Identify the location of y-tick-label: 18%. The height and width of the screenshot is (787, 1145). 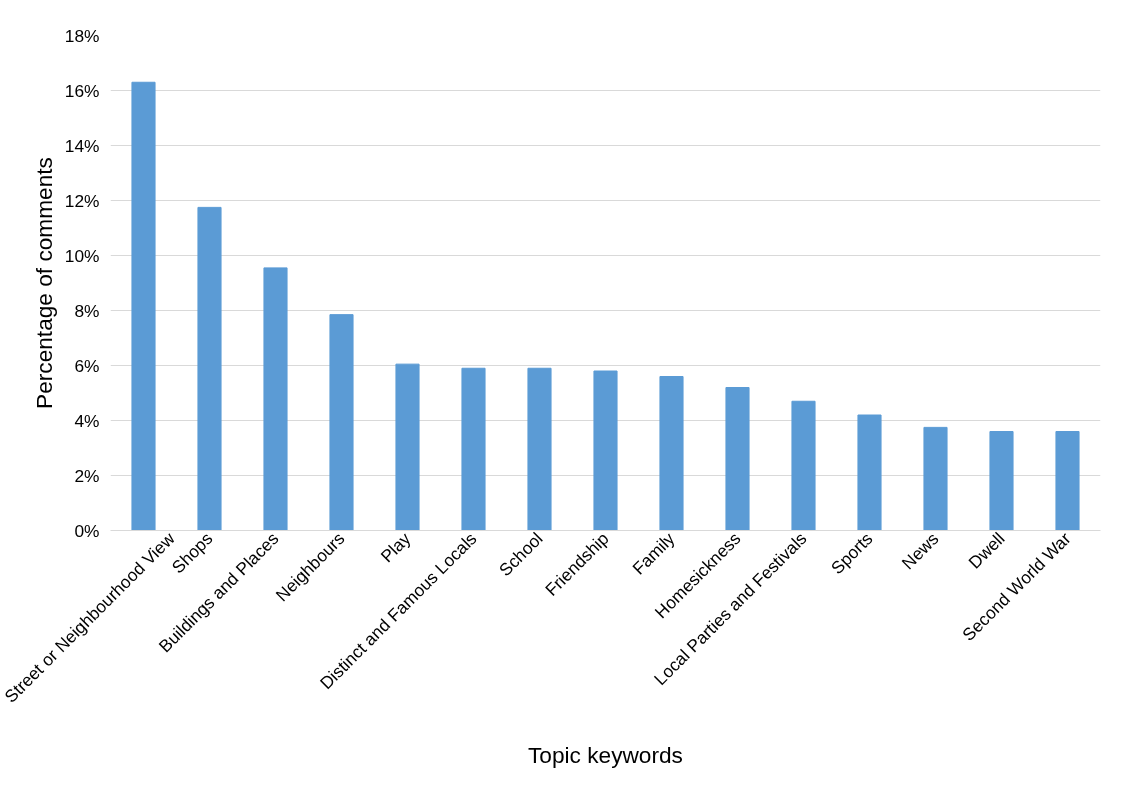
(82, 35).